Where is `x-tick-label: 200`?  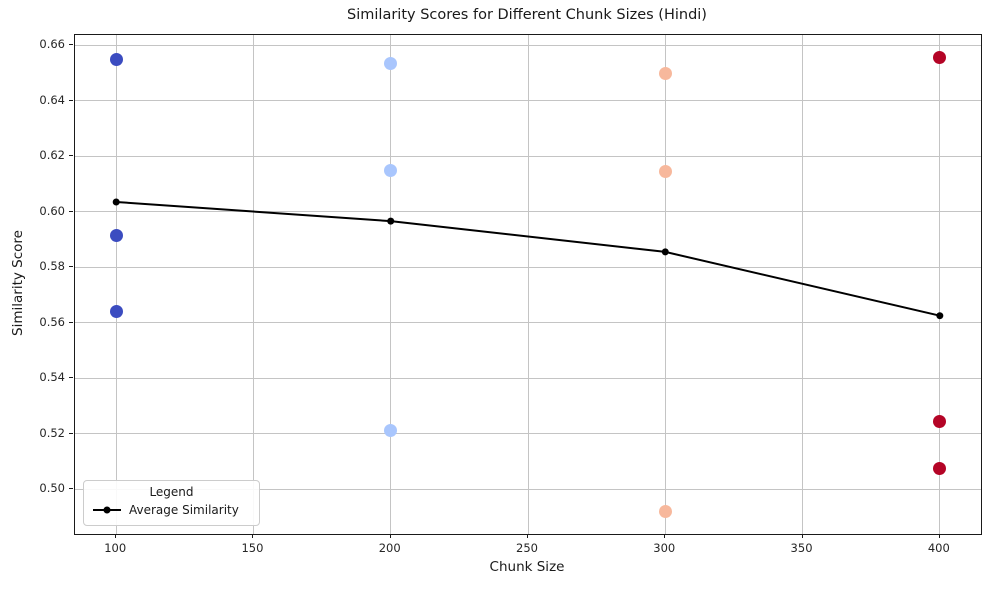 x-tick-label: 200 is located at coordinates (389, 548).